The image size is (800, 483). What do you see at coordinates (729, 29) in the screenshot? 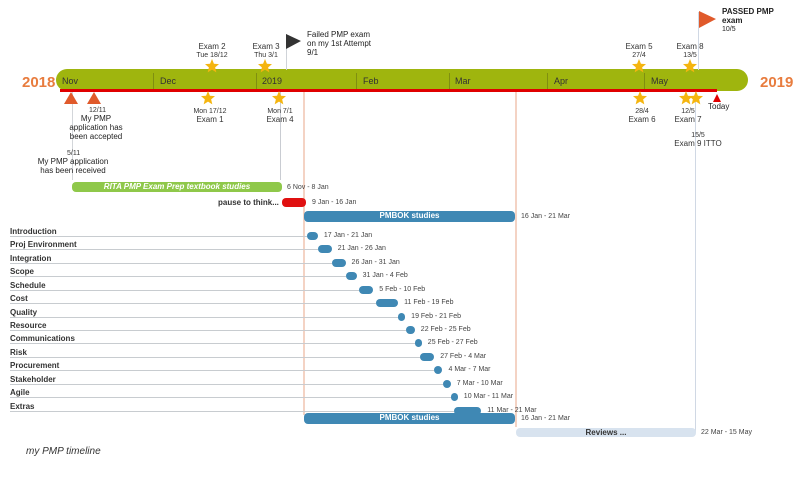
I see `passed-flag-date: 10/5` at bounding box center [729, 29].